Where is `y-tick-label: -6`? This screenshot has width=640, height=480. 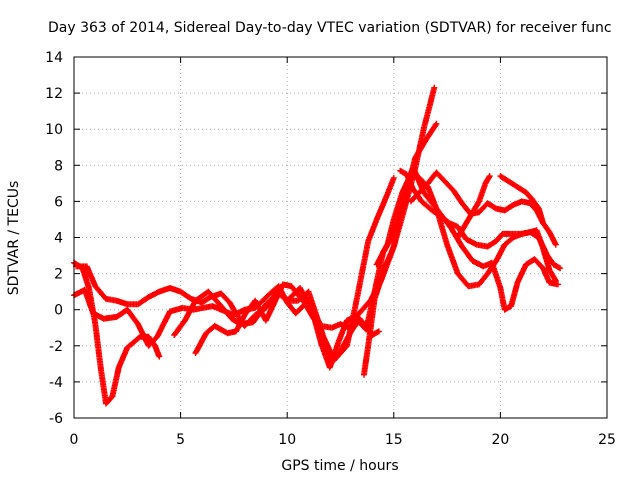 y-tick-label: -6 is located at coordinates (56, 419).